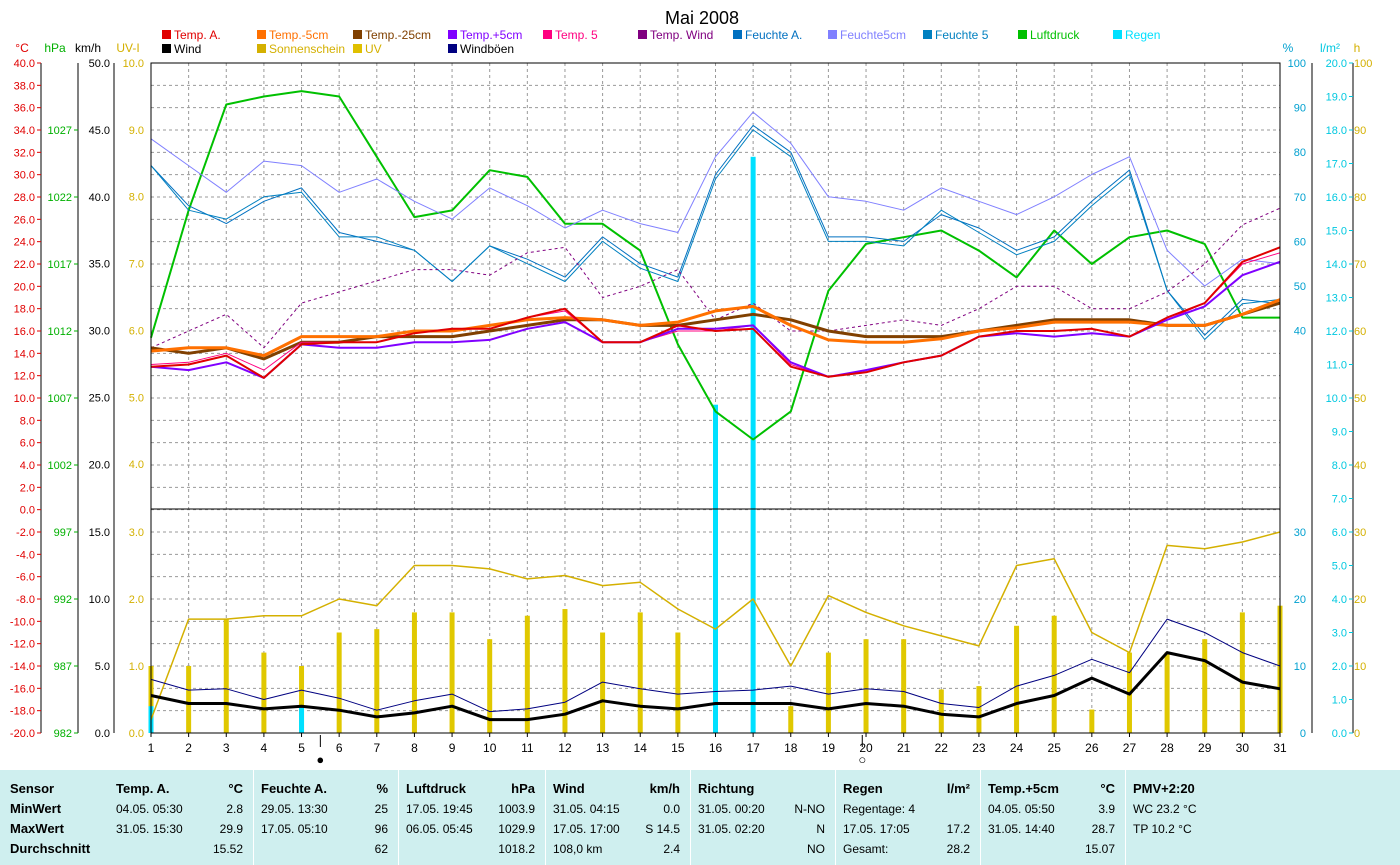 The height and width of the screenshot is (865, 1400). I want to click on temp-tick-label: 4.0, so click(27, 466).